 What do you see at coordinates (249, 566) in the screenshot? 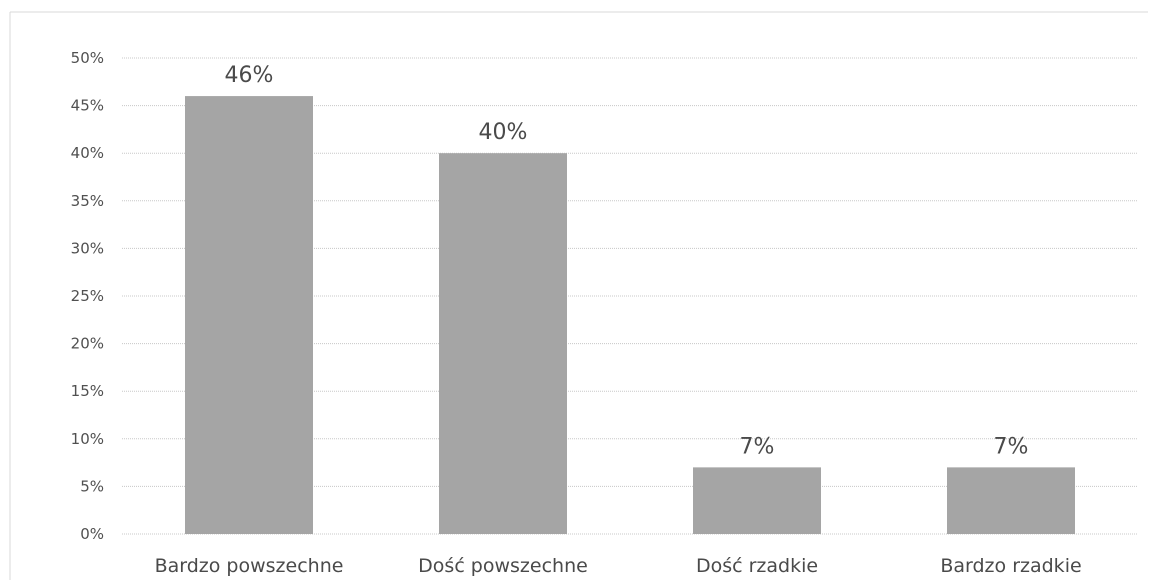
I see `x-tick-label: Bardzo powszechne` at bounding box center [249, 566].